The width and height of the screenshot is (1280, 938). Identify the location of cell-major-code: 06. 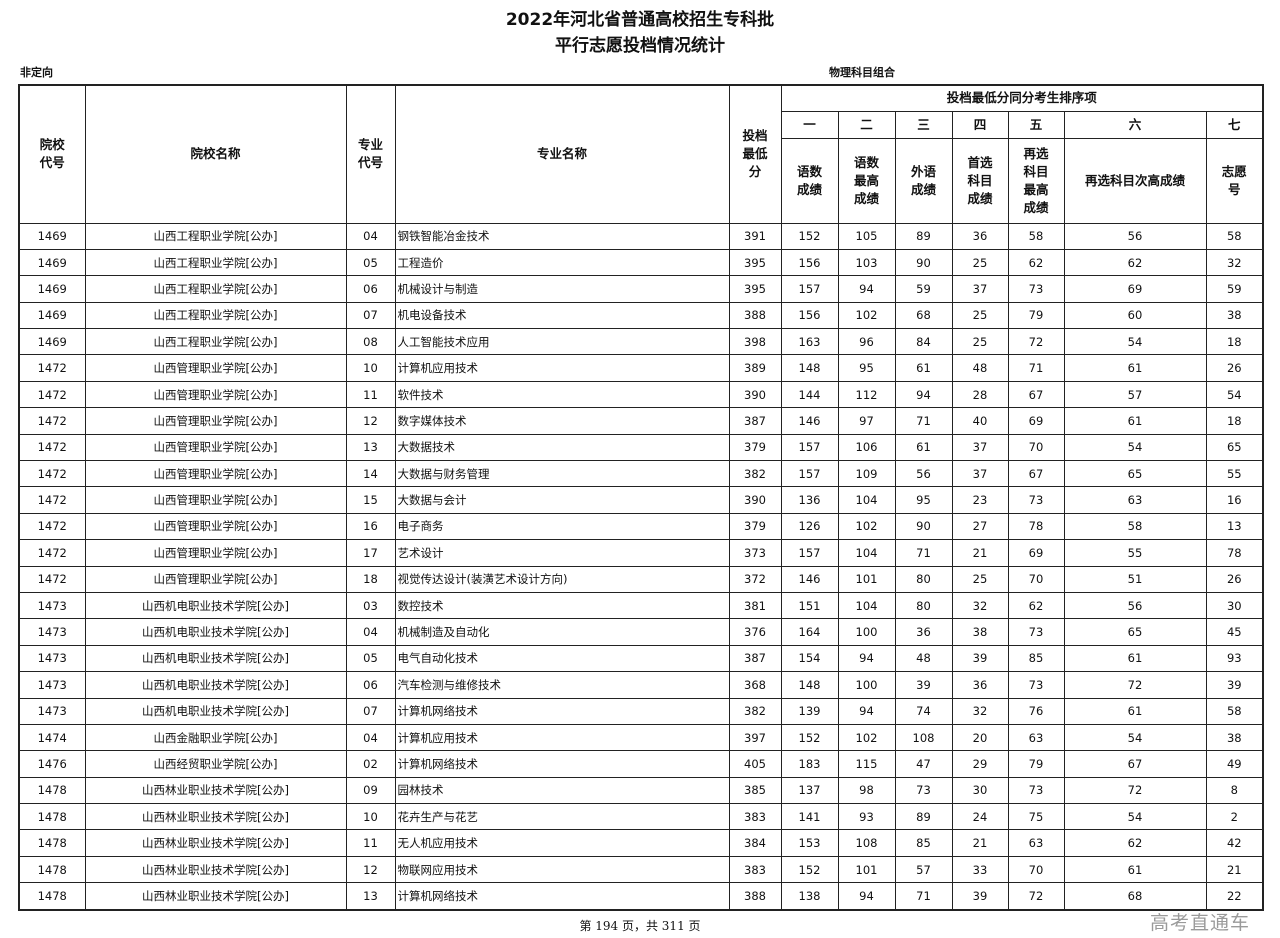
(370, 289).